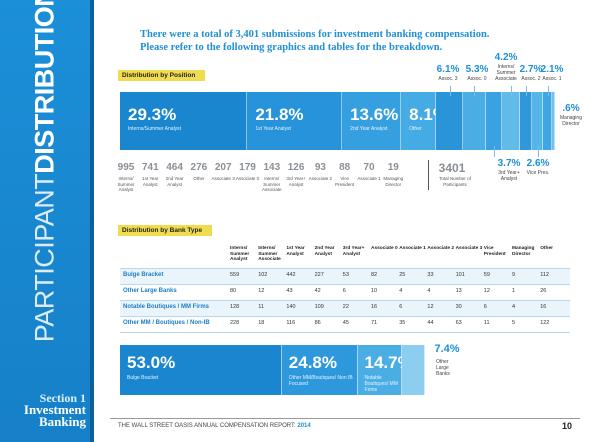 The height and width of the screenshot is (442, 600). I want to click on table-header: Associate 0, so click(384, 248).